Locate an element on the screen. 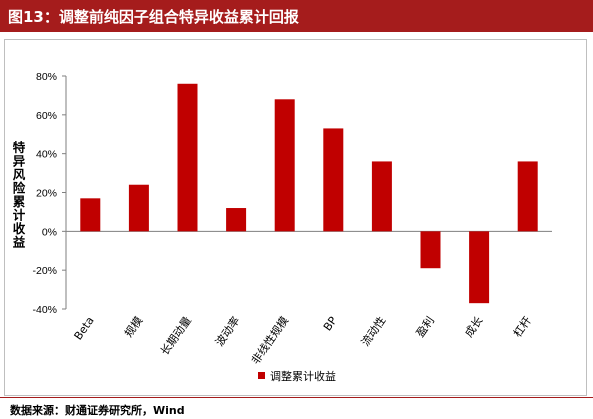 This screenshot has height=419, width=593. y-axis-label: 特异风险累计收益 is located at coordinates (19, 195).